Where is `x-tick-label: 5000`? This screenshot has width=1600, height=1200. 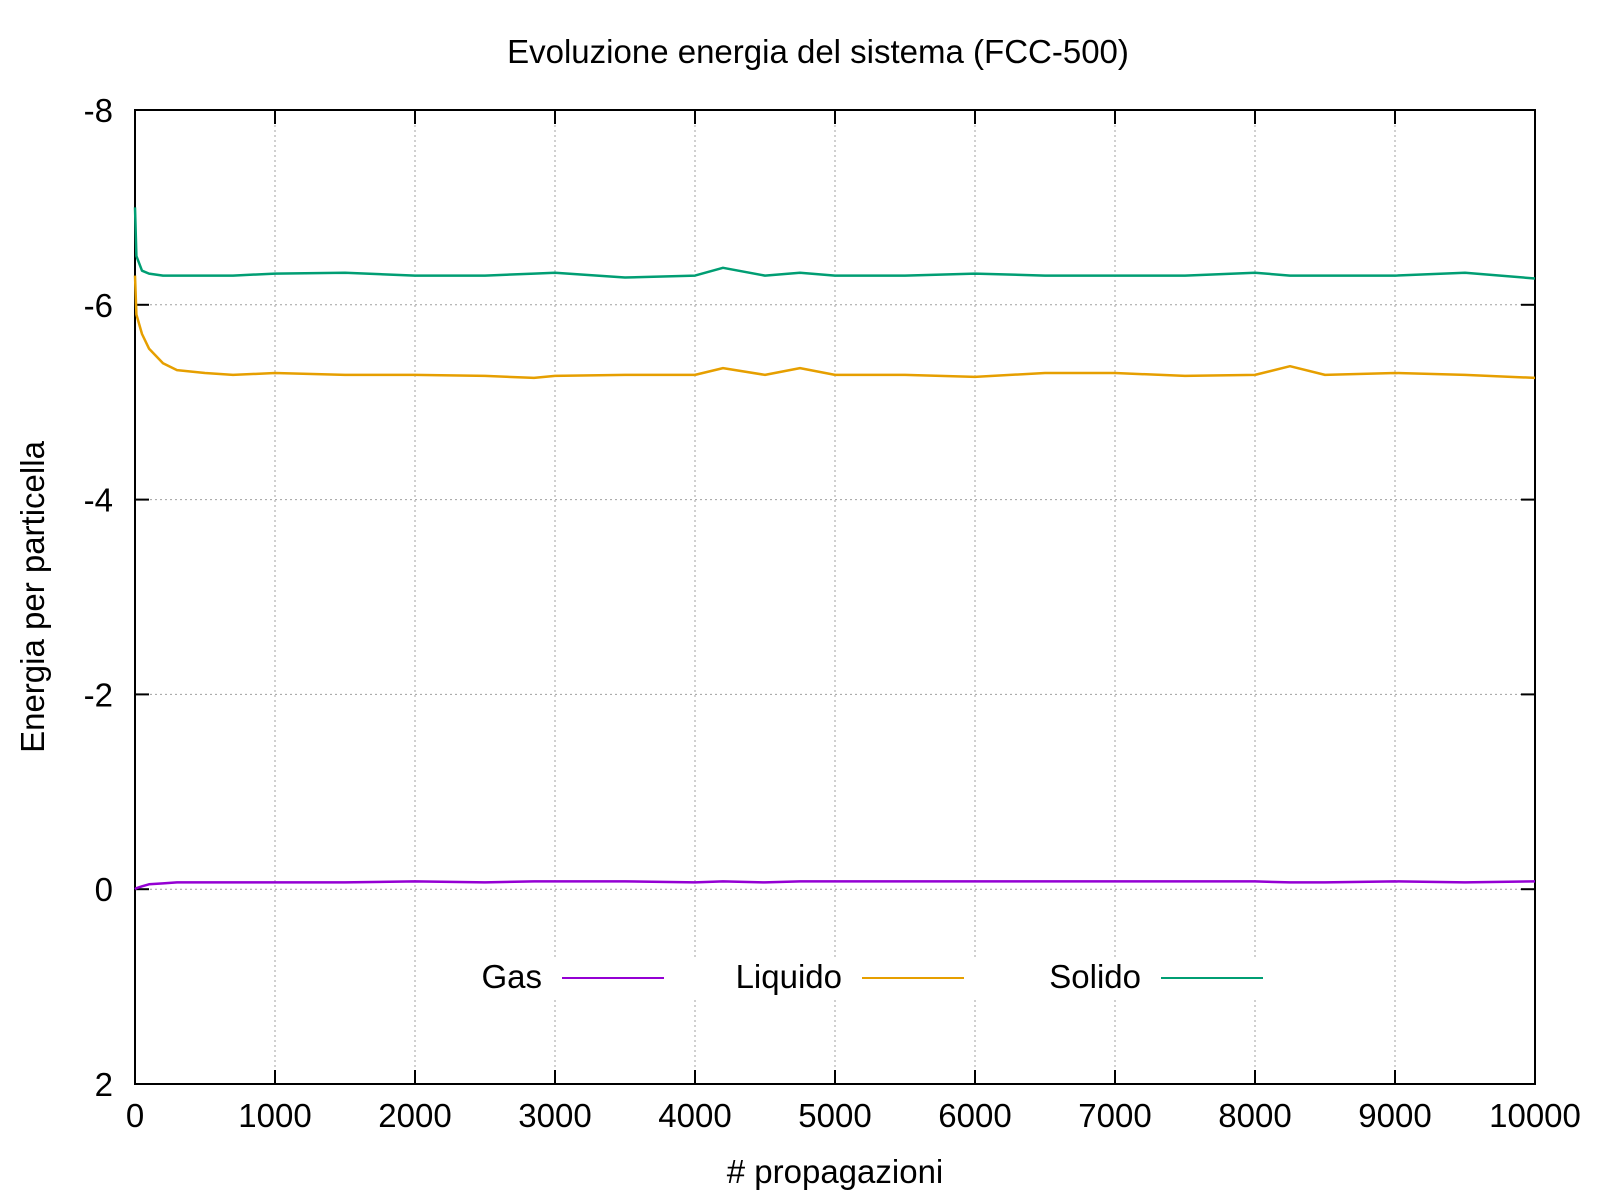
x-tick-label: 5000 is located at coordinates (834, 1115).